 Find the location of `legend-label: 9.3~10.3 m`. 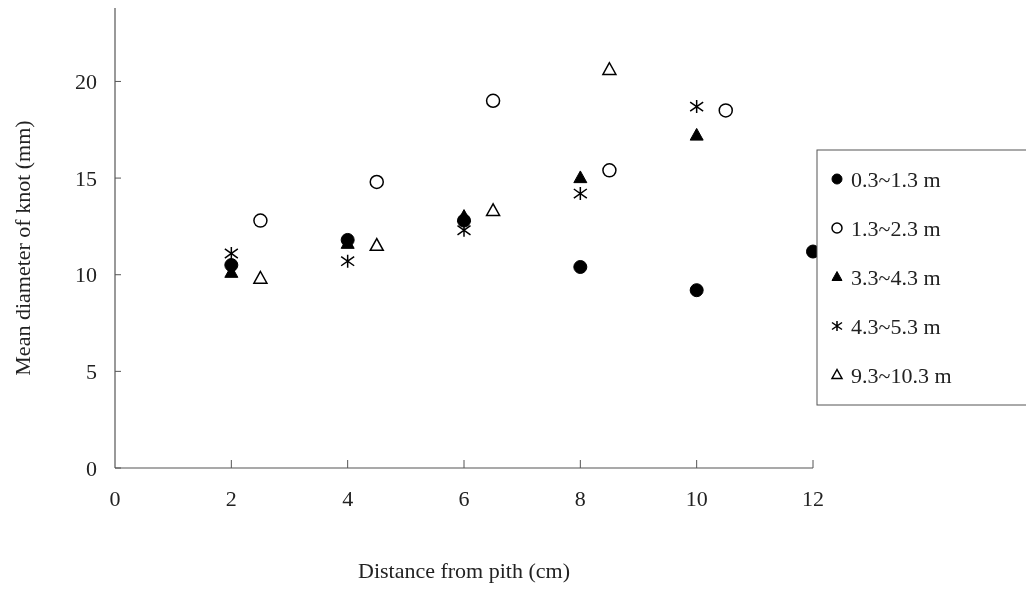

legend-label: 9.3~10.3 m is located at coordinates (901, 375).